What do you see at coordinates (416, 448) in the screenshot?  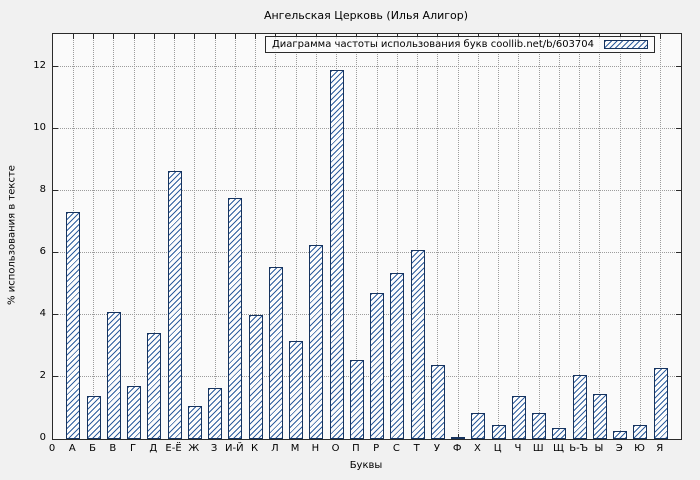 I see `x-tick-label: Т` at bounding box center [416, 448].